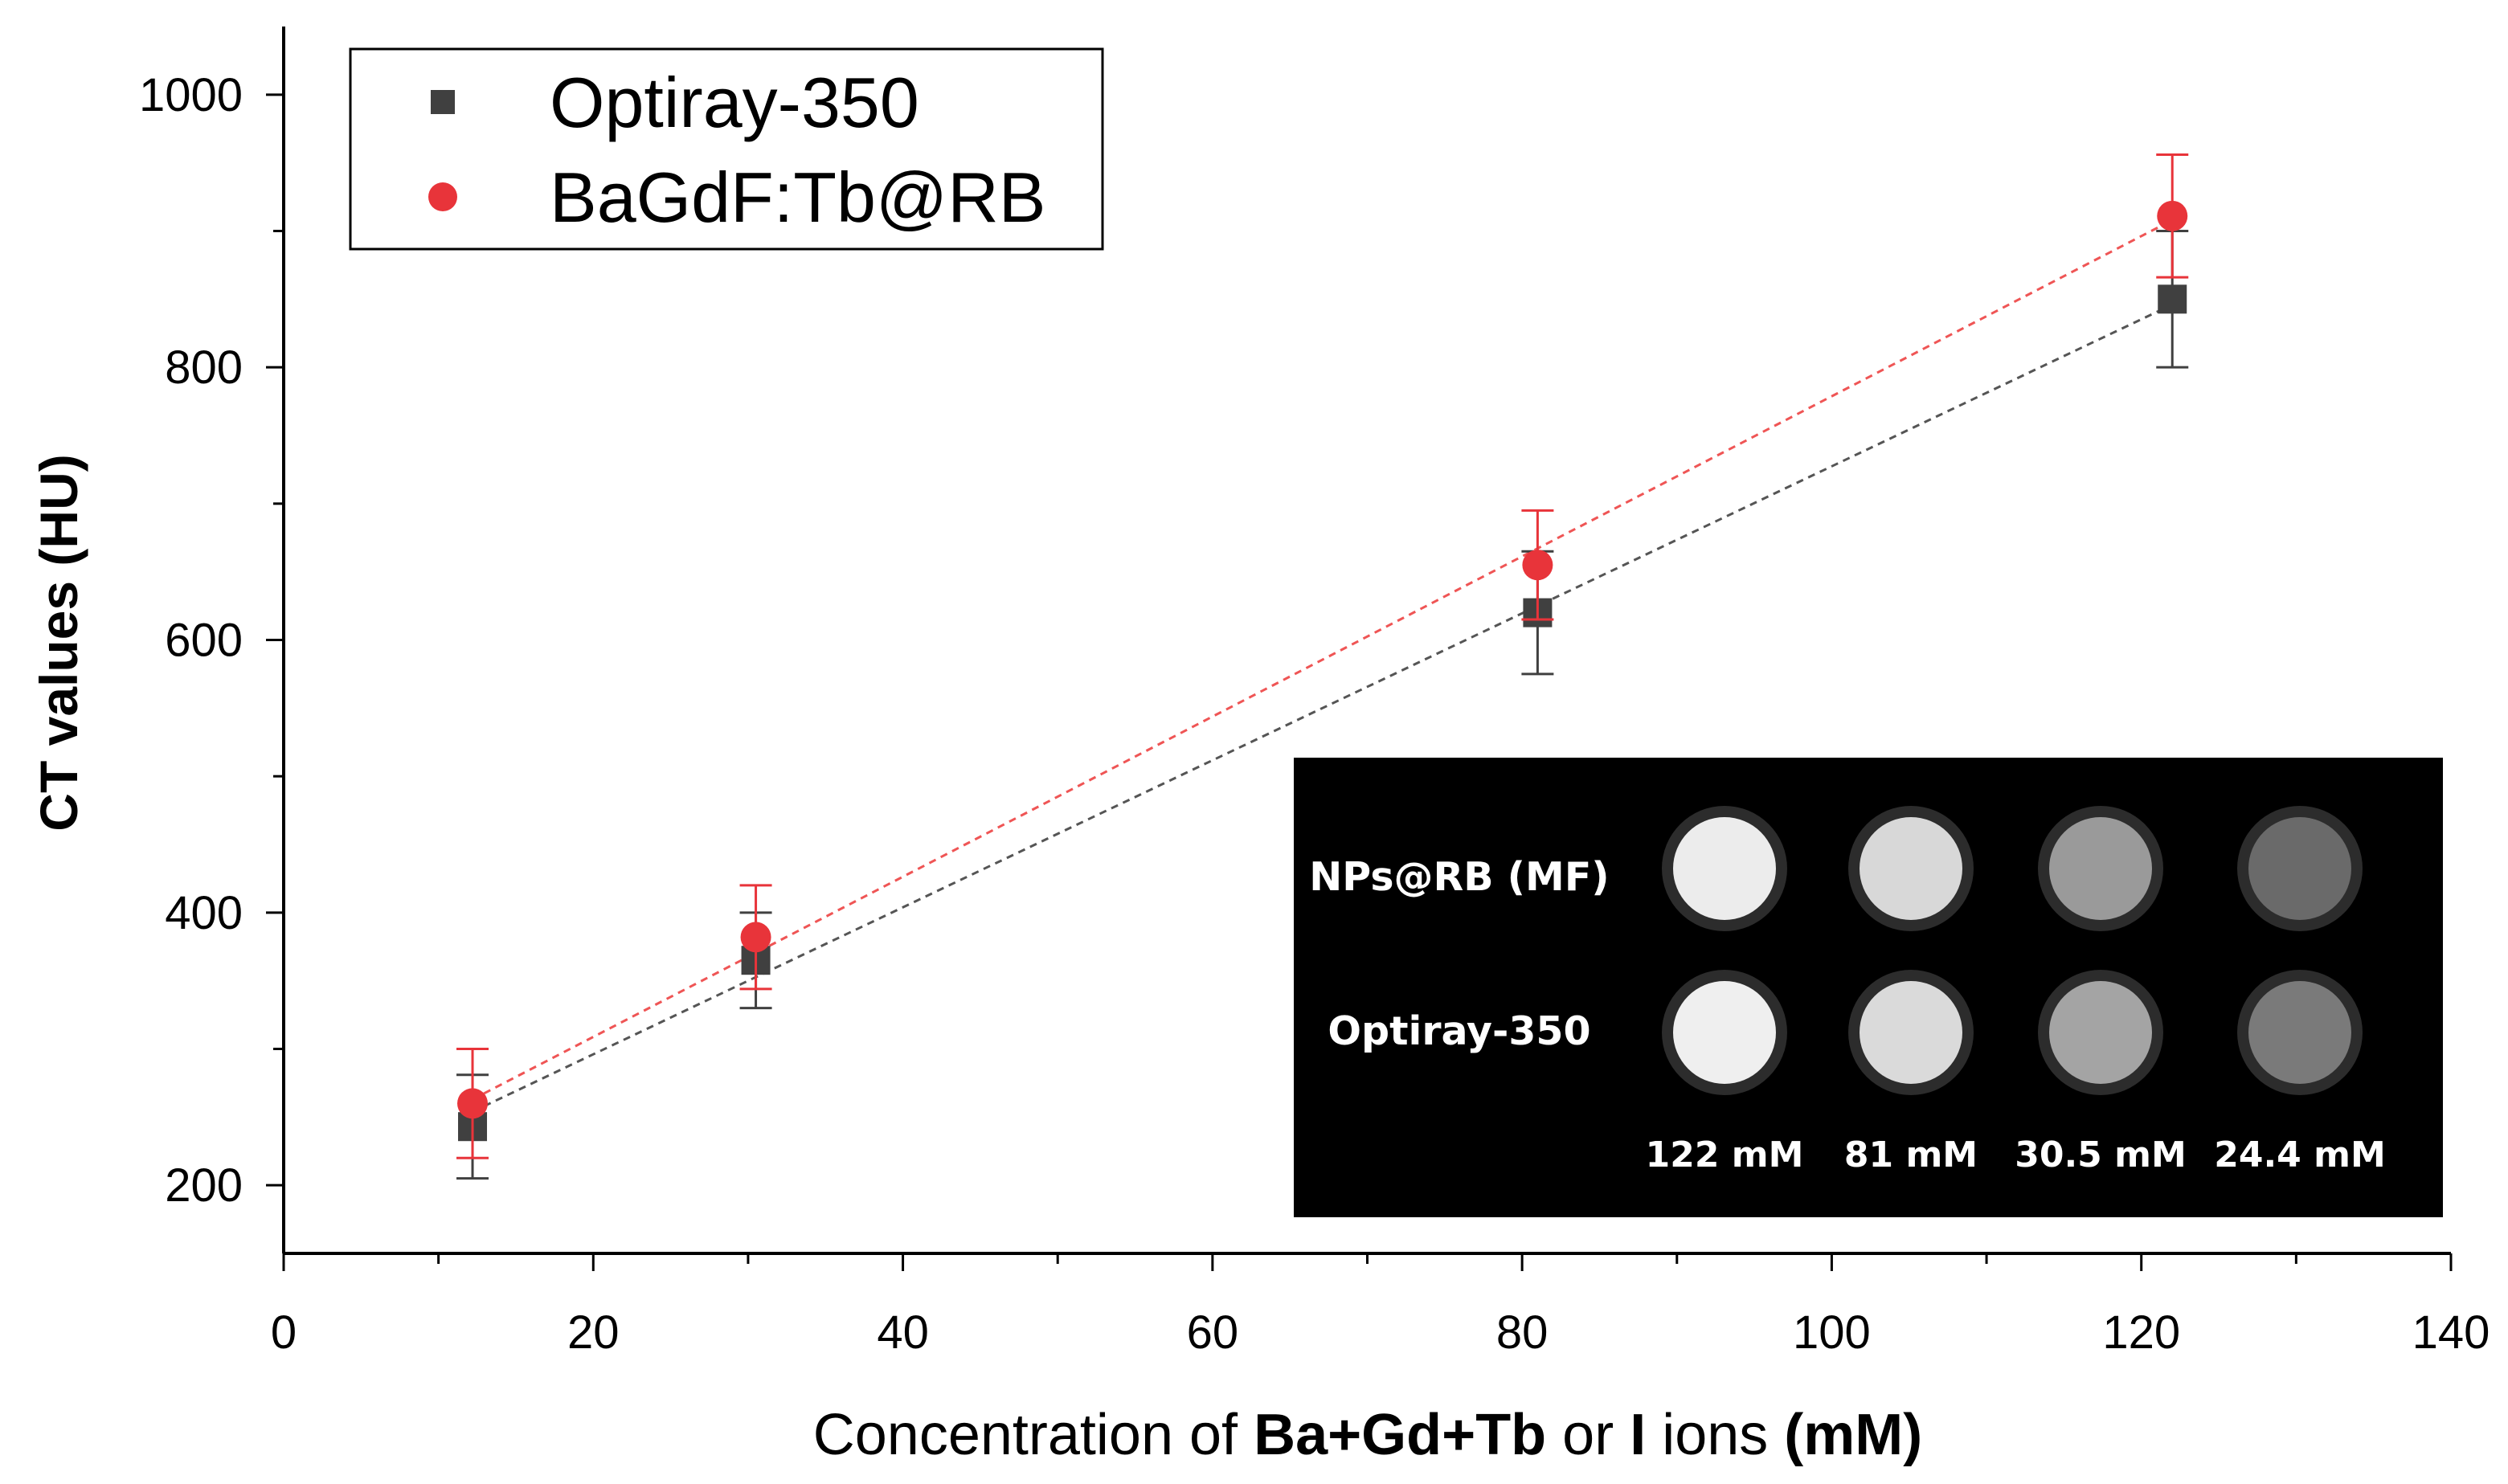  I want to click on x-tick-label: 40, so click(903, 1332).